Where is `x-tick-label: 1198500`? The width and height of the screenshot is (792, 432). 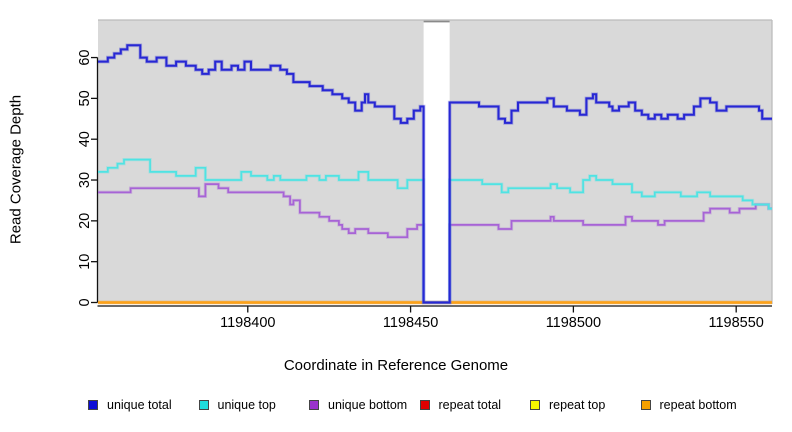
x-tick-label: 1198500 is located at coordinates (573, 323).